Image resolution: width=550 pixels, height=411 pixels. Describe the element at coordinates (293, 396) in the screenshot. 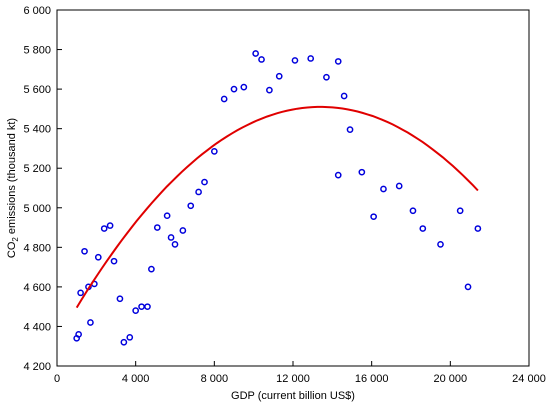

I see `x-axis-label: GDP (current billion US$)` at that location.